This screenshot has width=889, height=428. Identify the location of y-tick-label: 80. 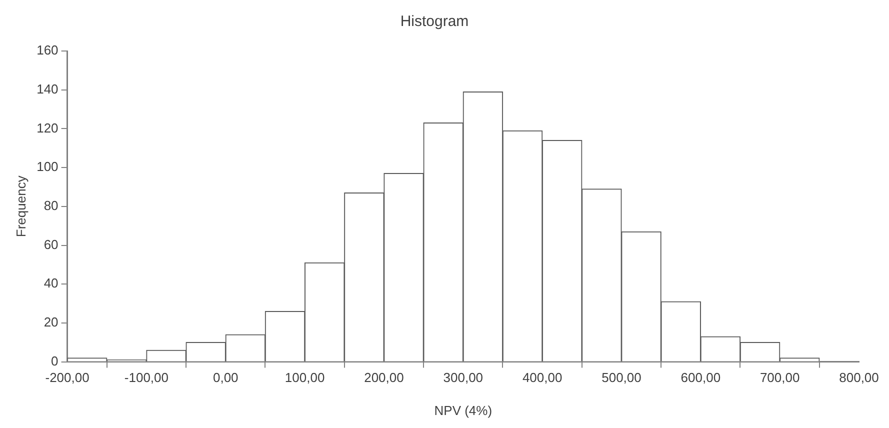
(51, 205).